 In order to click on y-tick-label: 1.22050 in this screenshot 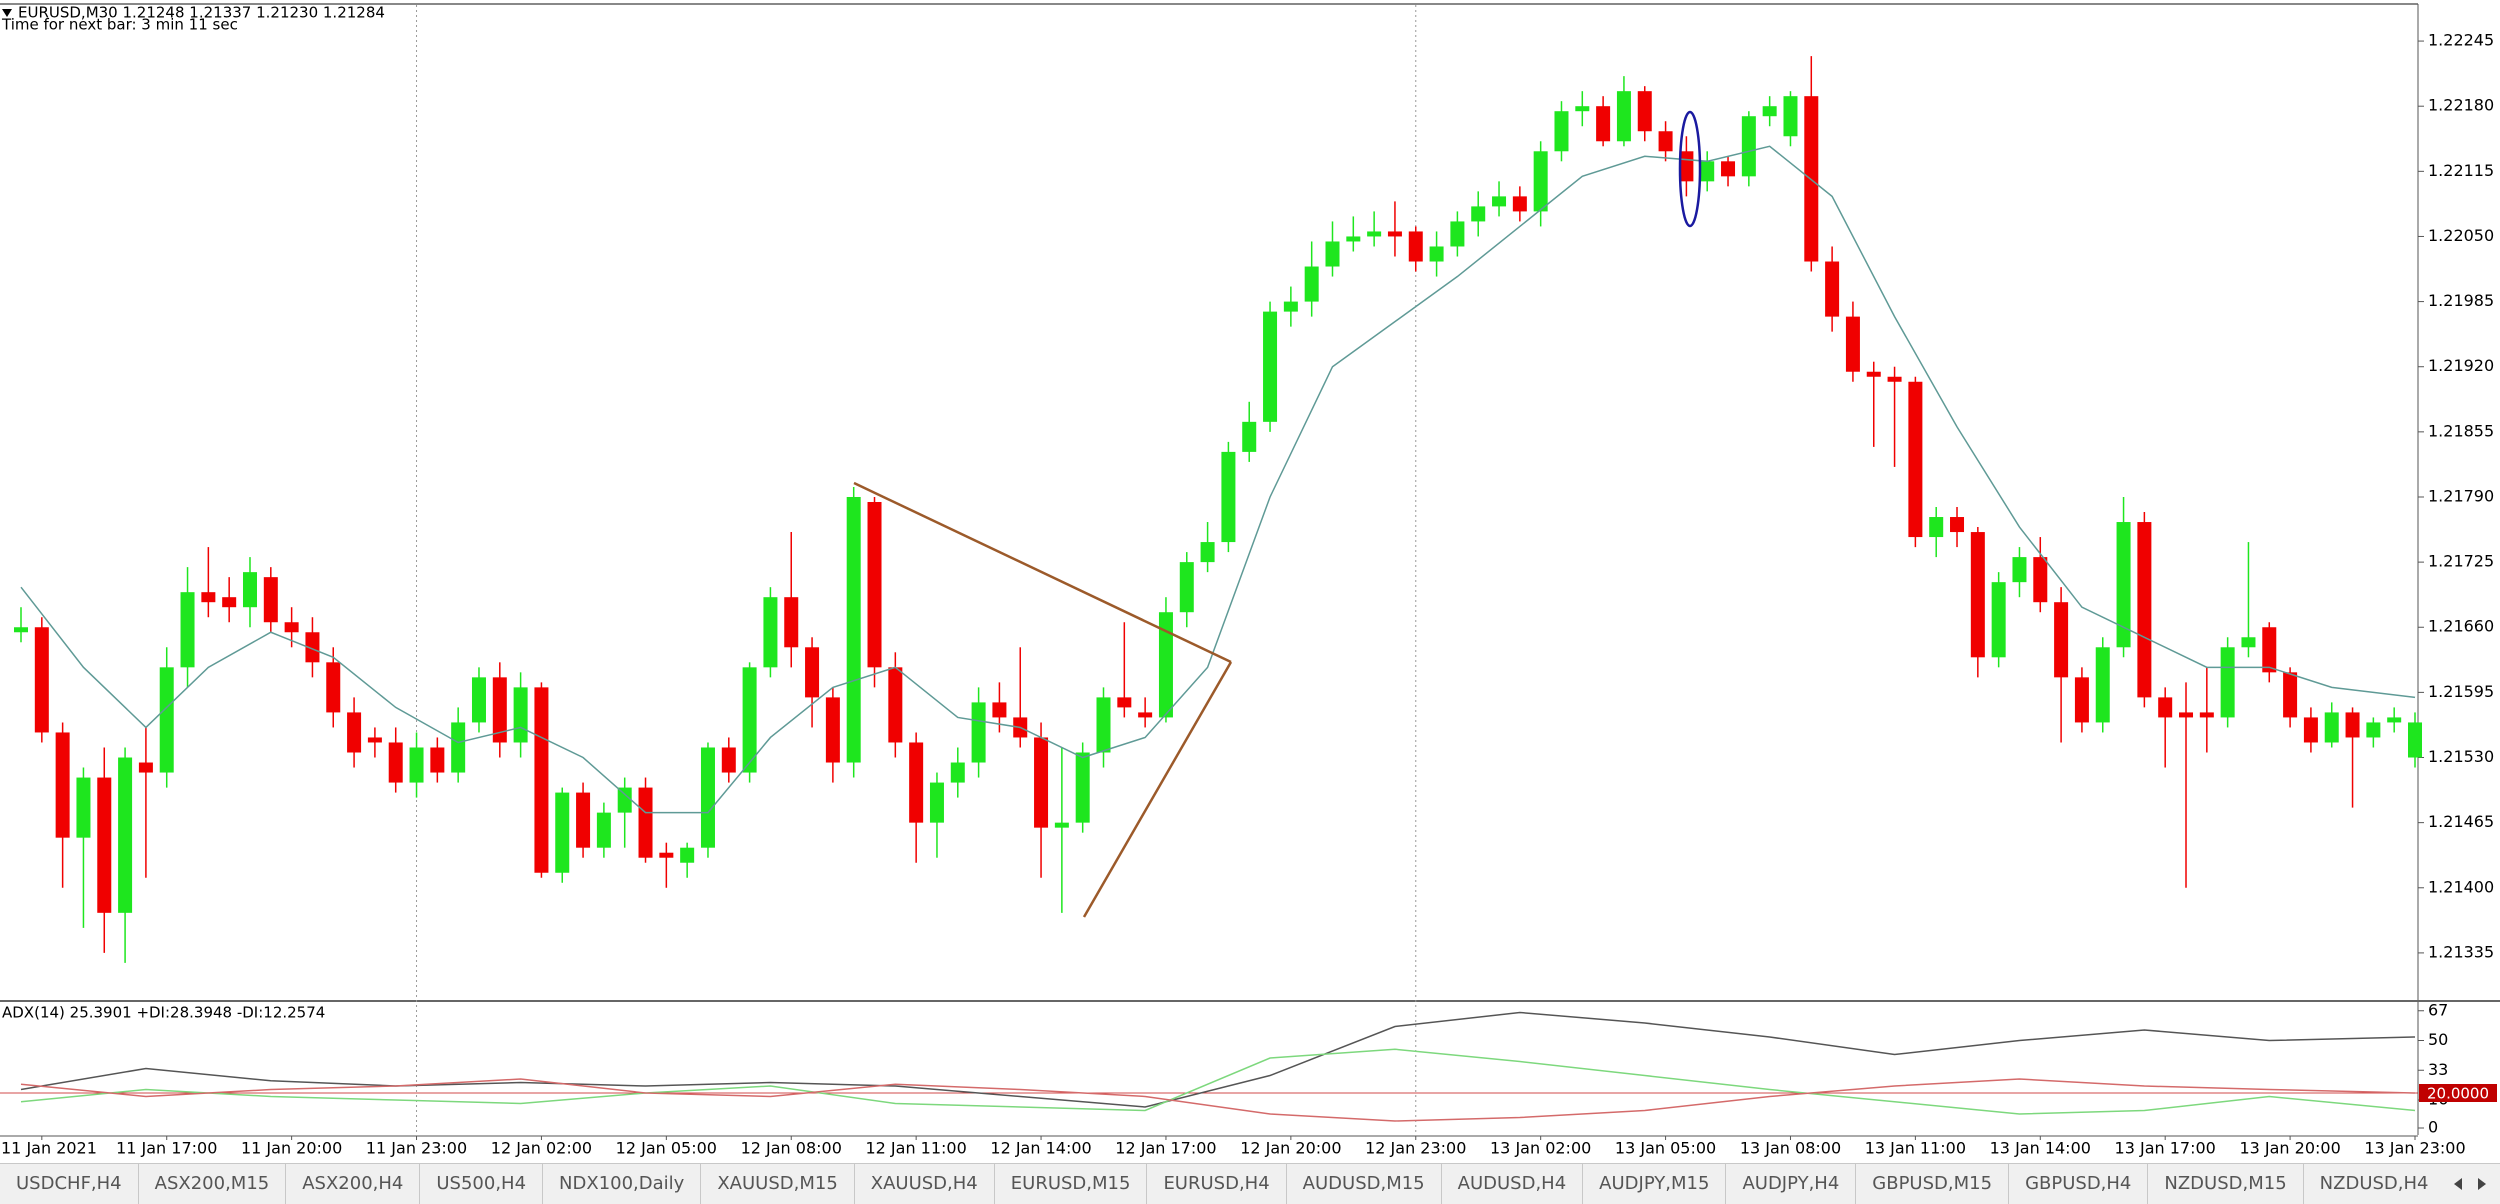, I will do `click(2461, 235)`.